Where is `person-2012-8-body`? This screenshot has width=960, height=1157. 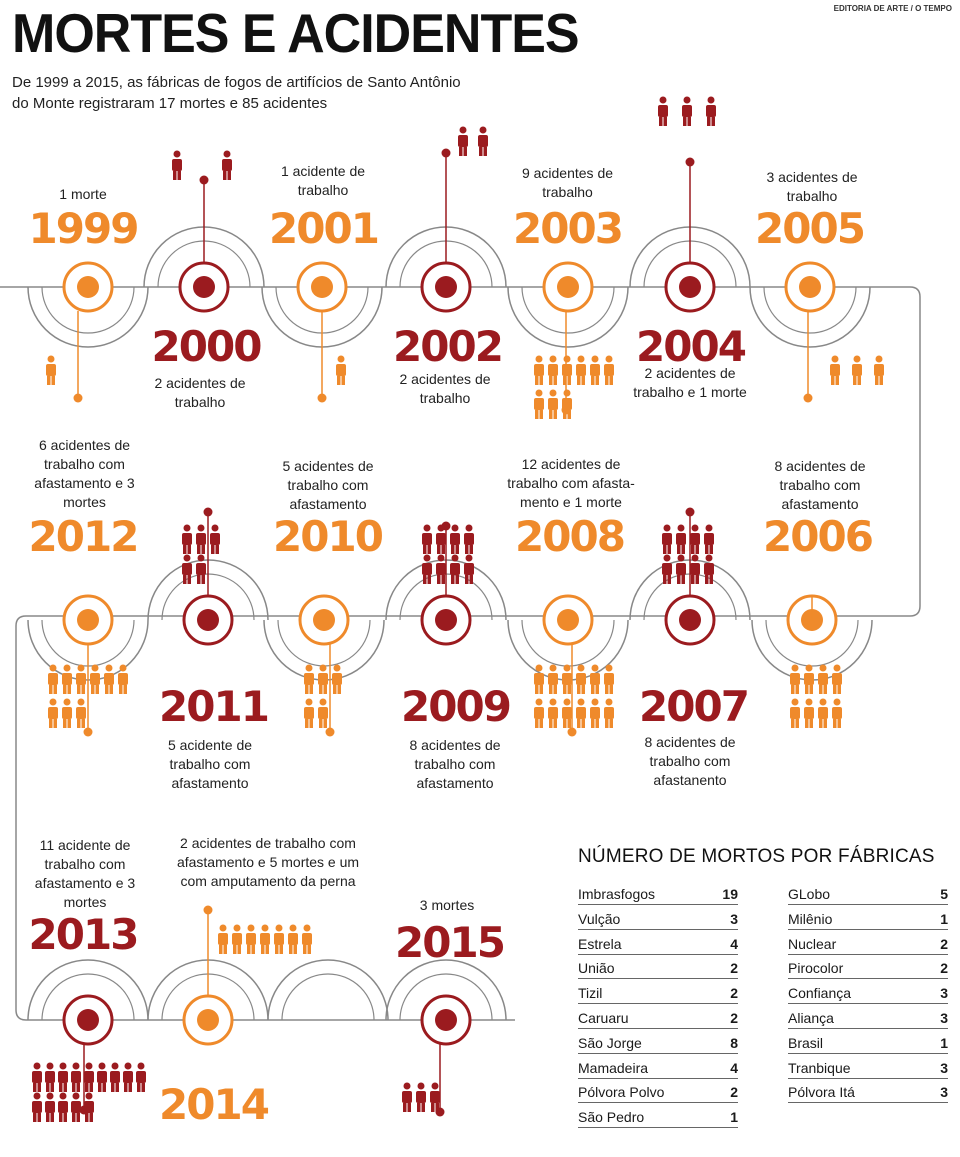
person-2012-8-body is located at coordinates (81, 713).